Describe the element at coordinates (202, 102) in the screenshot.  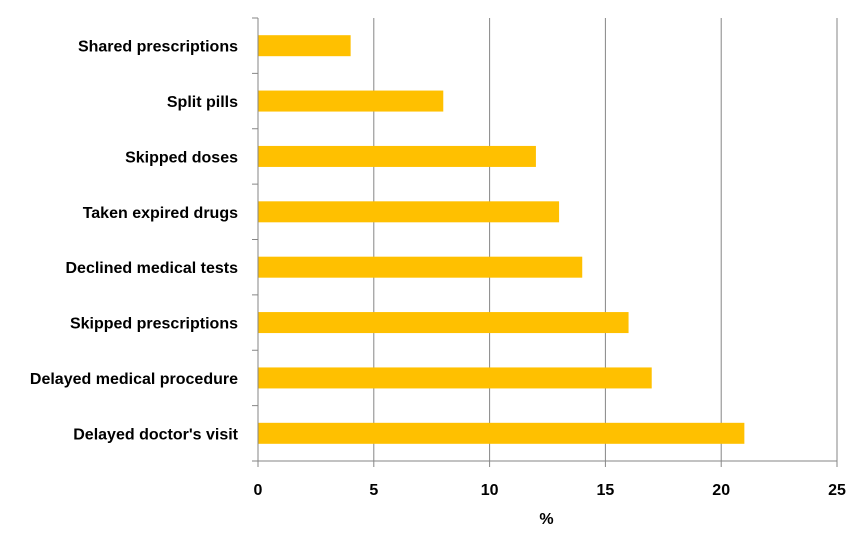
I see `category-label-1: Split pills` at that location.